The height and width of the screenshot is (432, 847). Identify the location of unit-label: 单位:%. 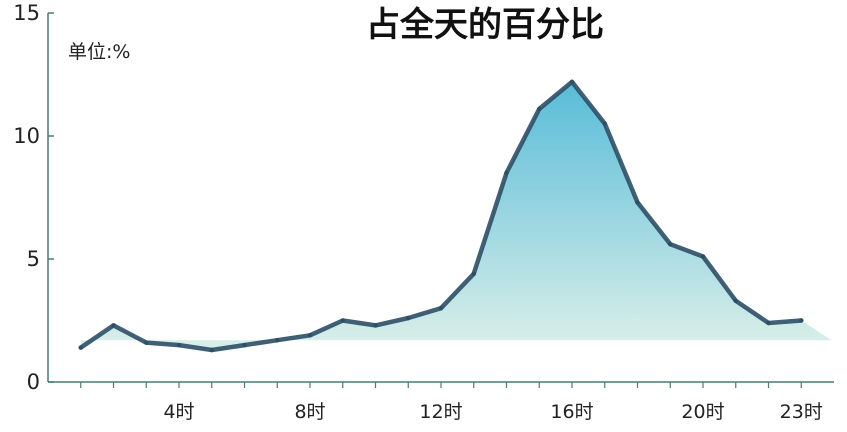
(99, 52).